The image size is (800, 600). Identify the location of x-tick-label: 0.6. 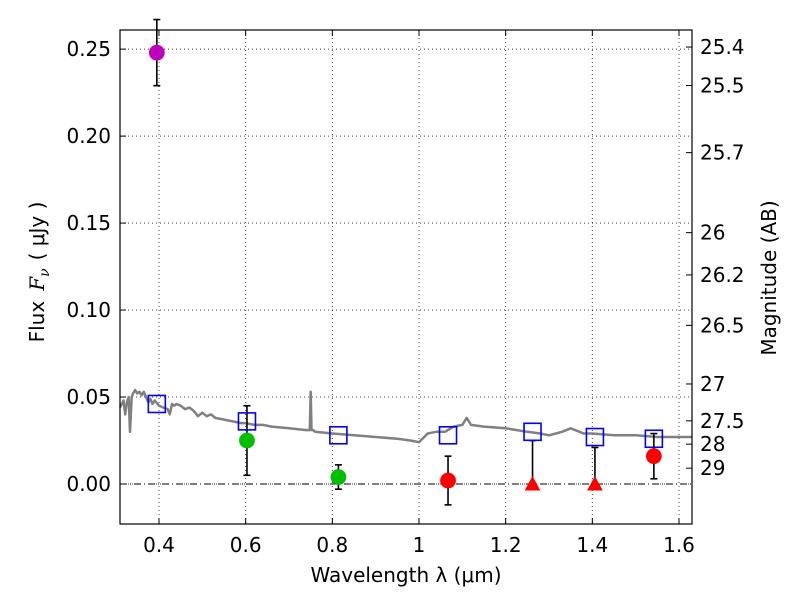
(246, 545).